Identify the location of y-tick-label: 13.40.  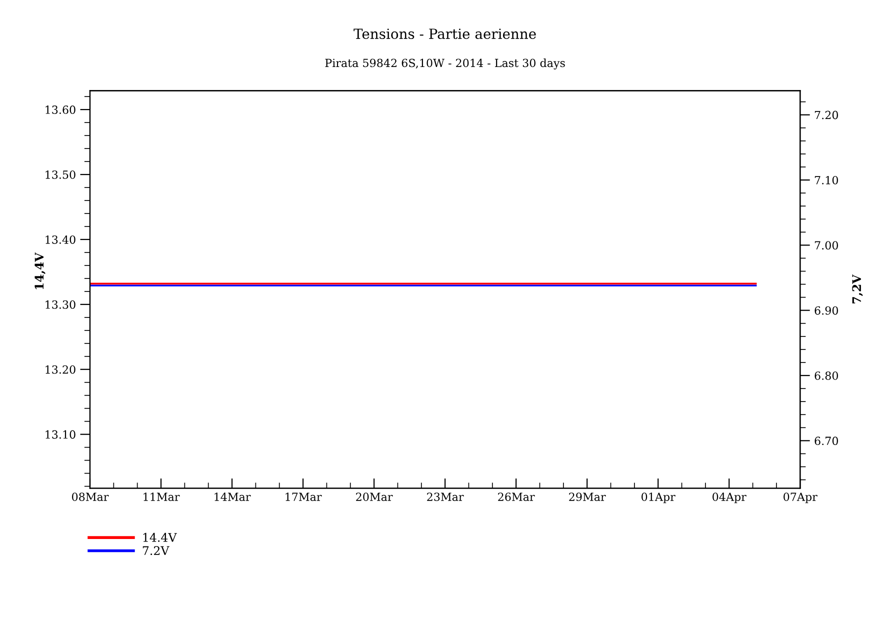
(61, 239).